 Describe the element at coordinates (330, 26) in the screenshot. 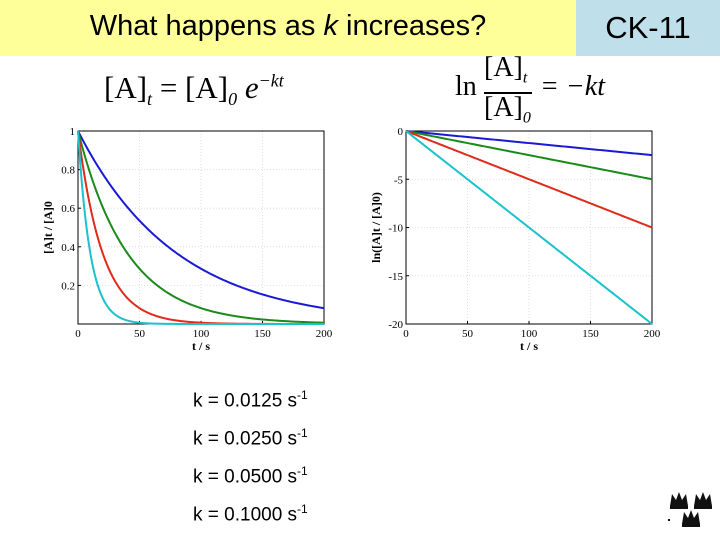

I see `title-variable: k` at that location.